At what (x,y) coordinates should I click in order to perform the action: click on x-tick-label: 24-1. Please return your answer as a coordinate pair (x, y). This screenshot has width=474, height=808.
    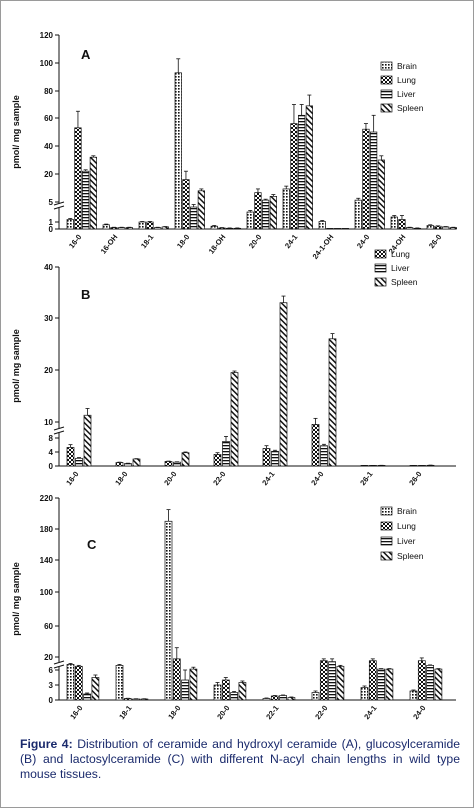
    Looking at the image, I should click on (268, 478).